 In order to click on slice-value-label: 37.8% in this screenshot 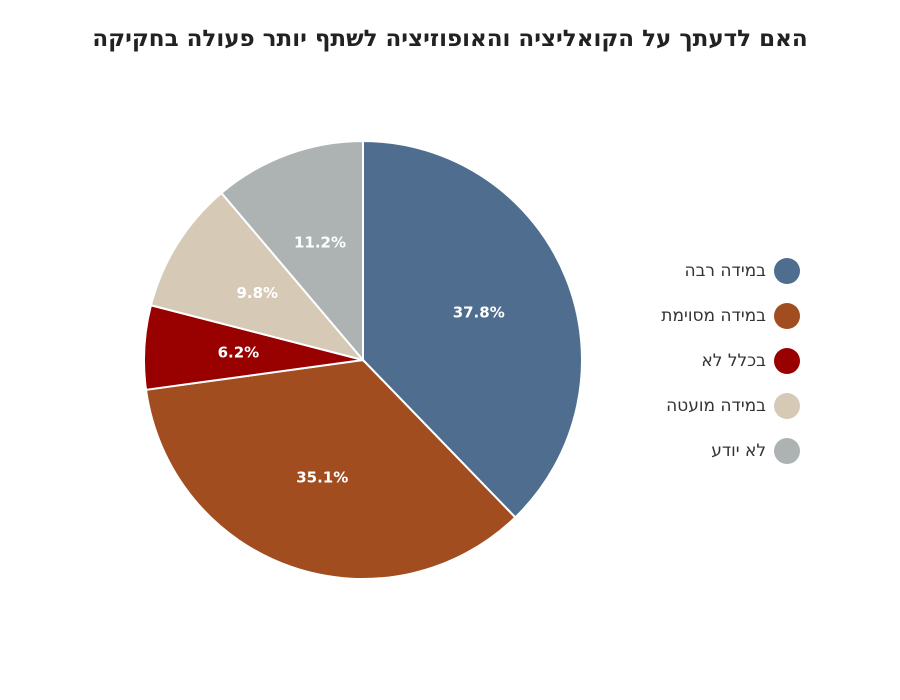, I will do `click(479, 313)`.